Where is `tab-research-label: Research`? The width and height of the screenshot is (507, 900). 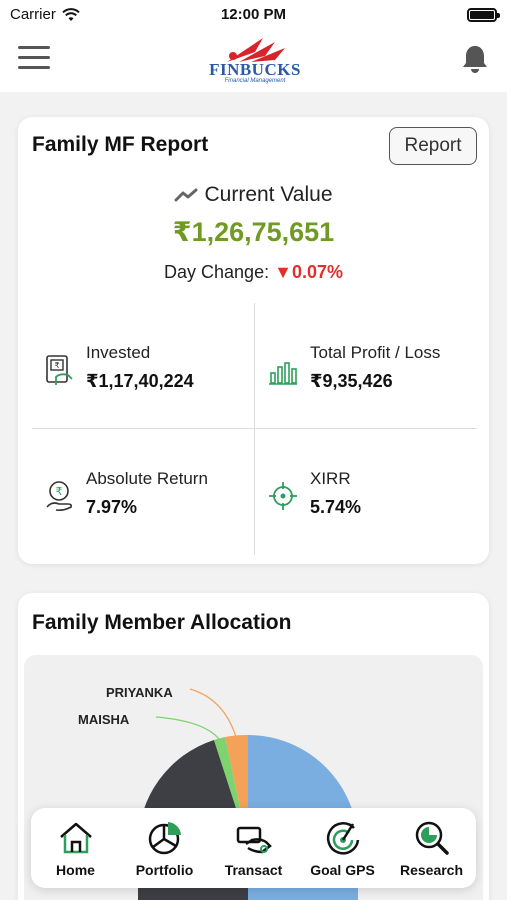
tab-research-label: Research is located at coordinates (431, 870).